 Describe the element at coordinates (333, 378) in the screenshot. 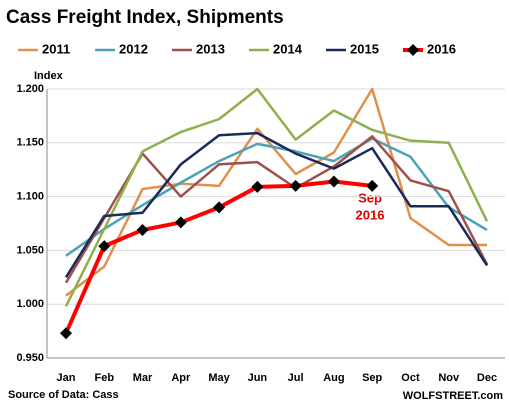

I see `x-tick-label: Aug` at that location.